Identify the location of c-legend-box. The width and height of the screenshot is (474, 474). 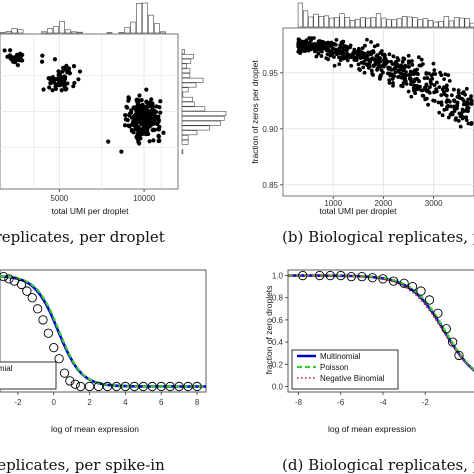
(28, 375).